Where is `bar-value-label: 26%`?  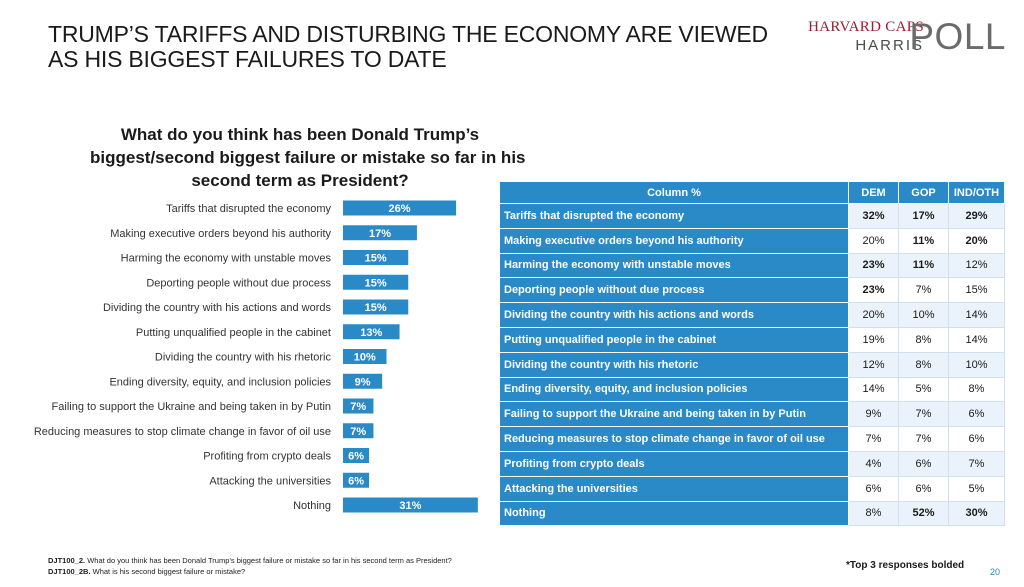
bar-value-label: 26% is located at coordinates (400, 209).